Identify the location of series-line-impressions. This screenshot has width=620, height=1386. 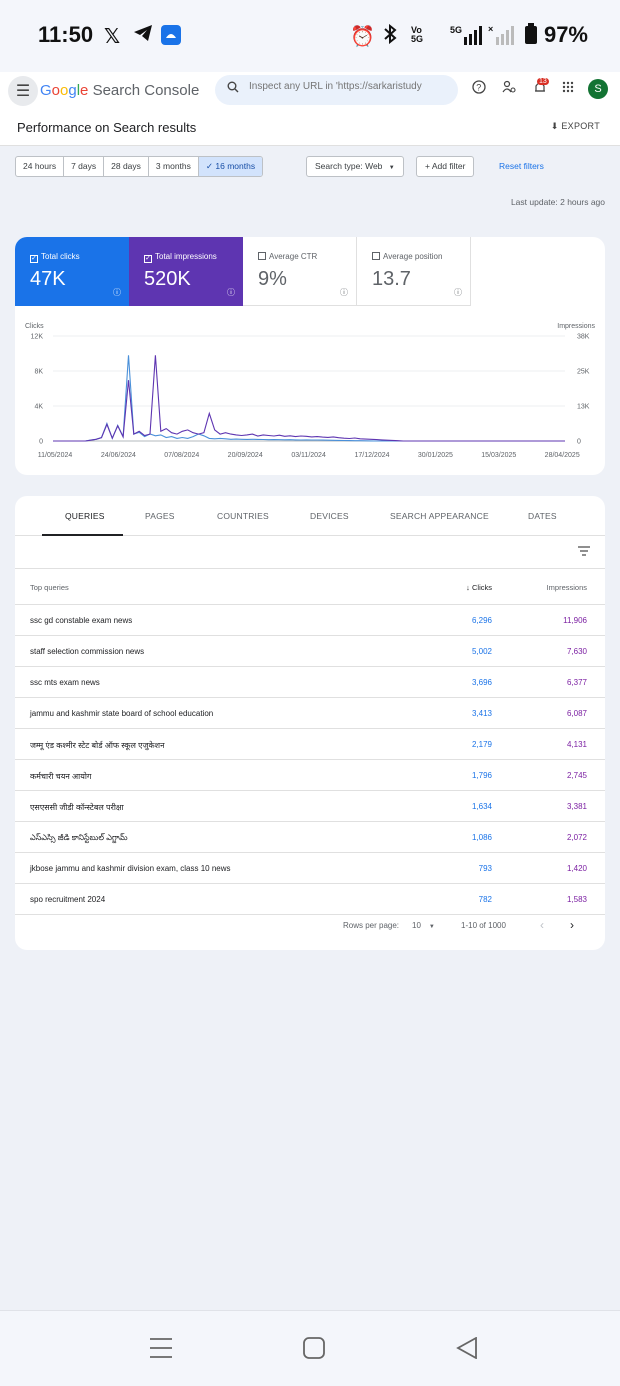
(309, 398).